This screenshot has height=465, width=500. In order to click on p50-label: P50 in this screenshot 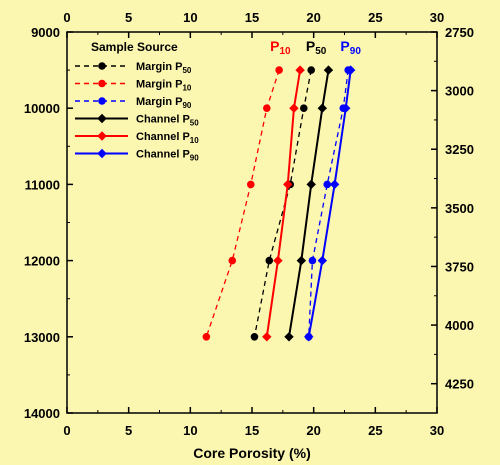, I will do `click(316, 47)`.